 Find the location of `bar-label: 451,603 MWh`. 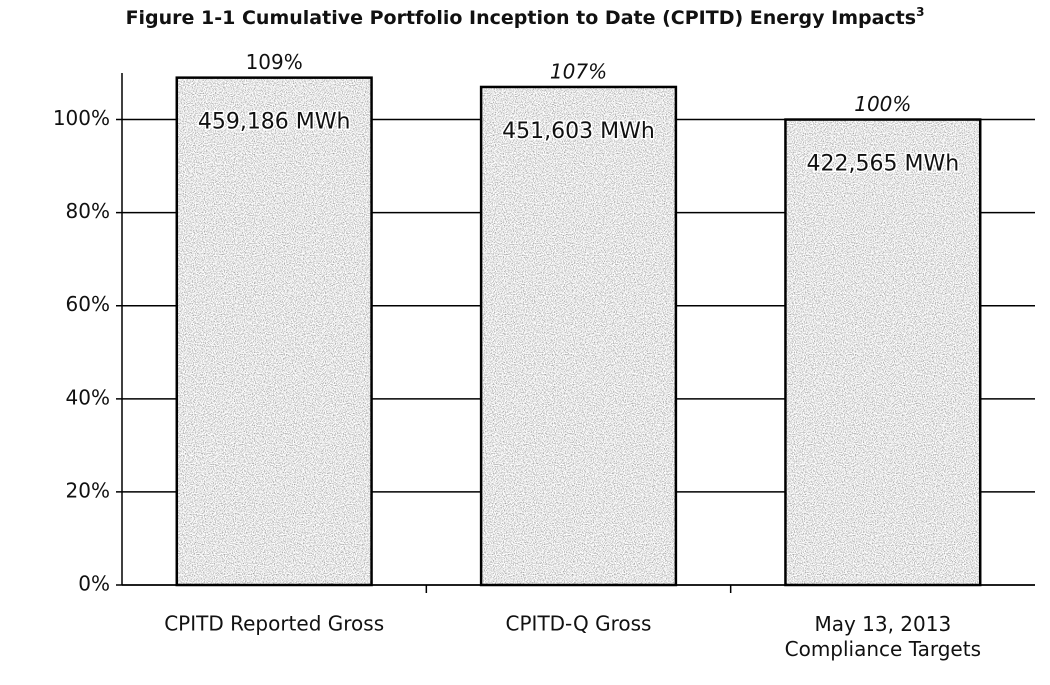

bar-label: 451,603 MWh is located at coordinates (578, 131).